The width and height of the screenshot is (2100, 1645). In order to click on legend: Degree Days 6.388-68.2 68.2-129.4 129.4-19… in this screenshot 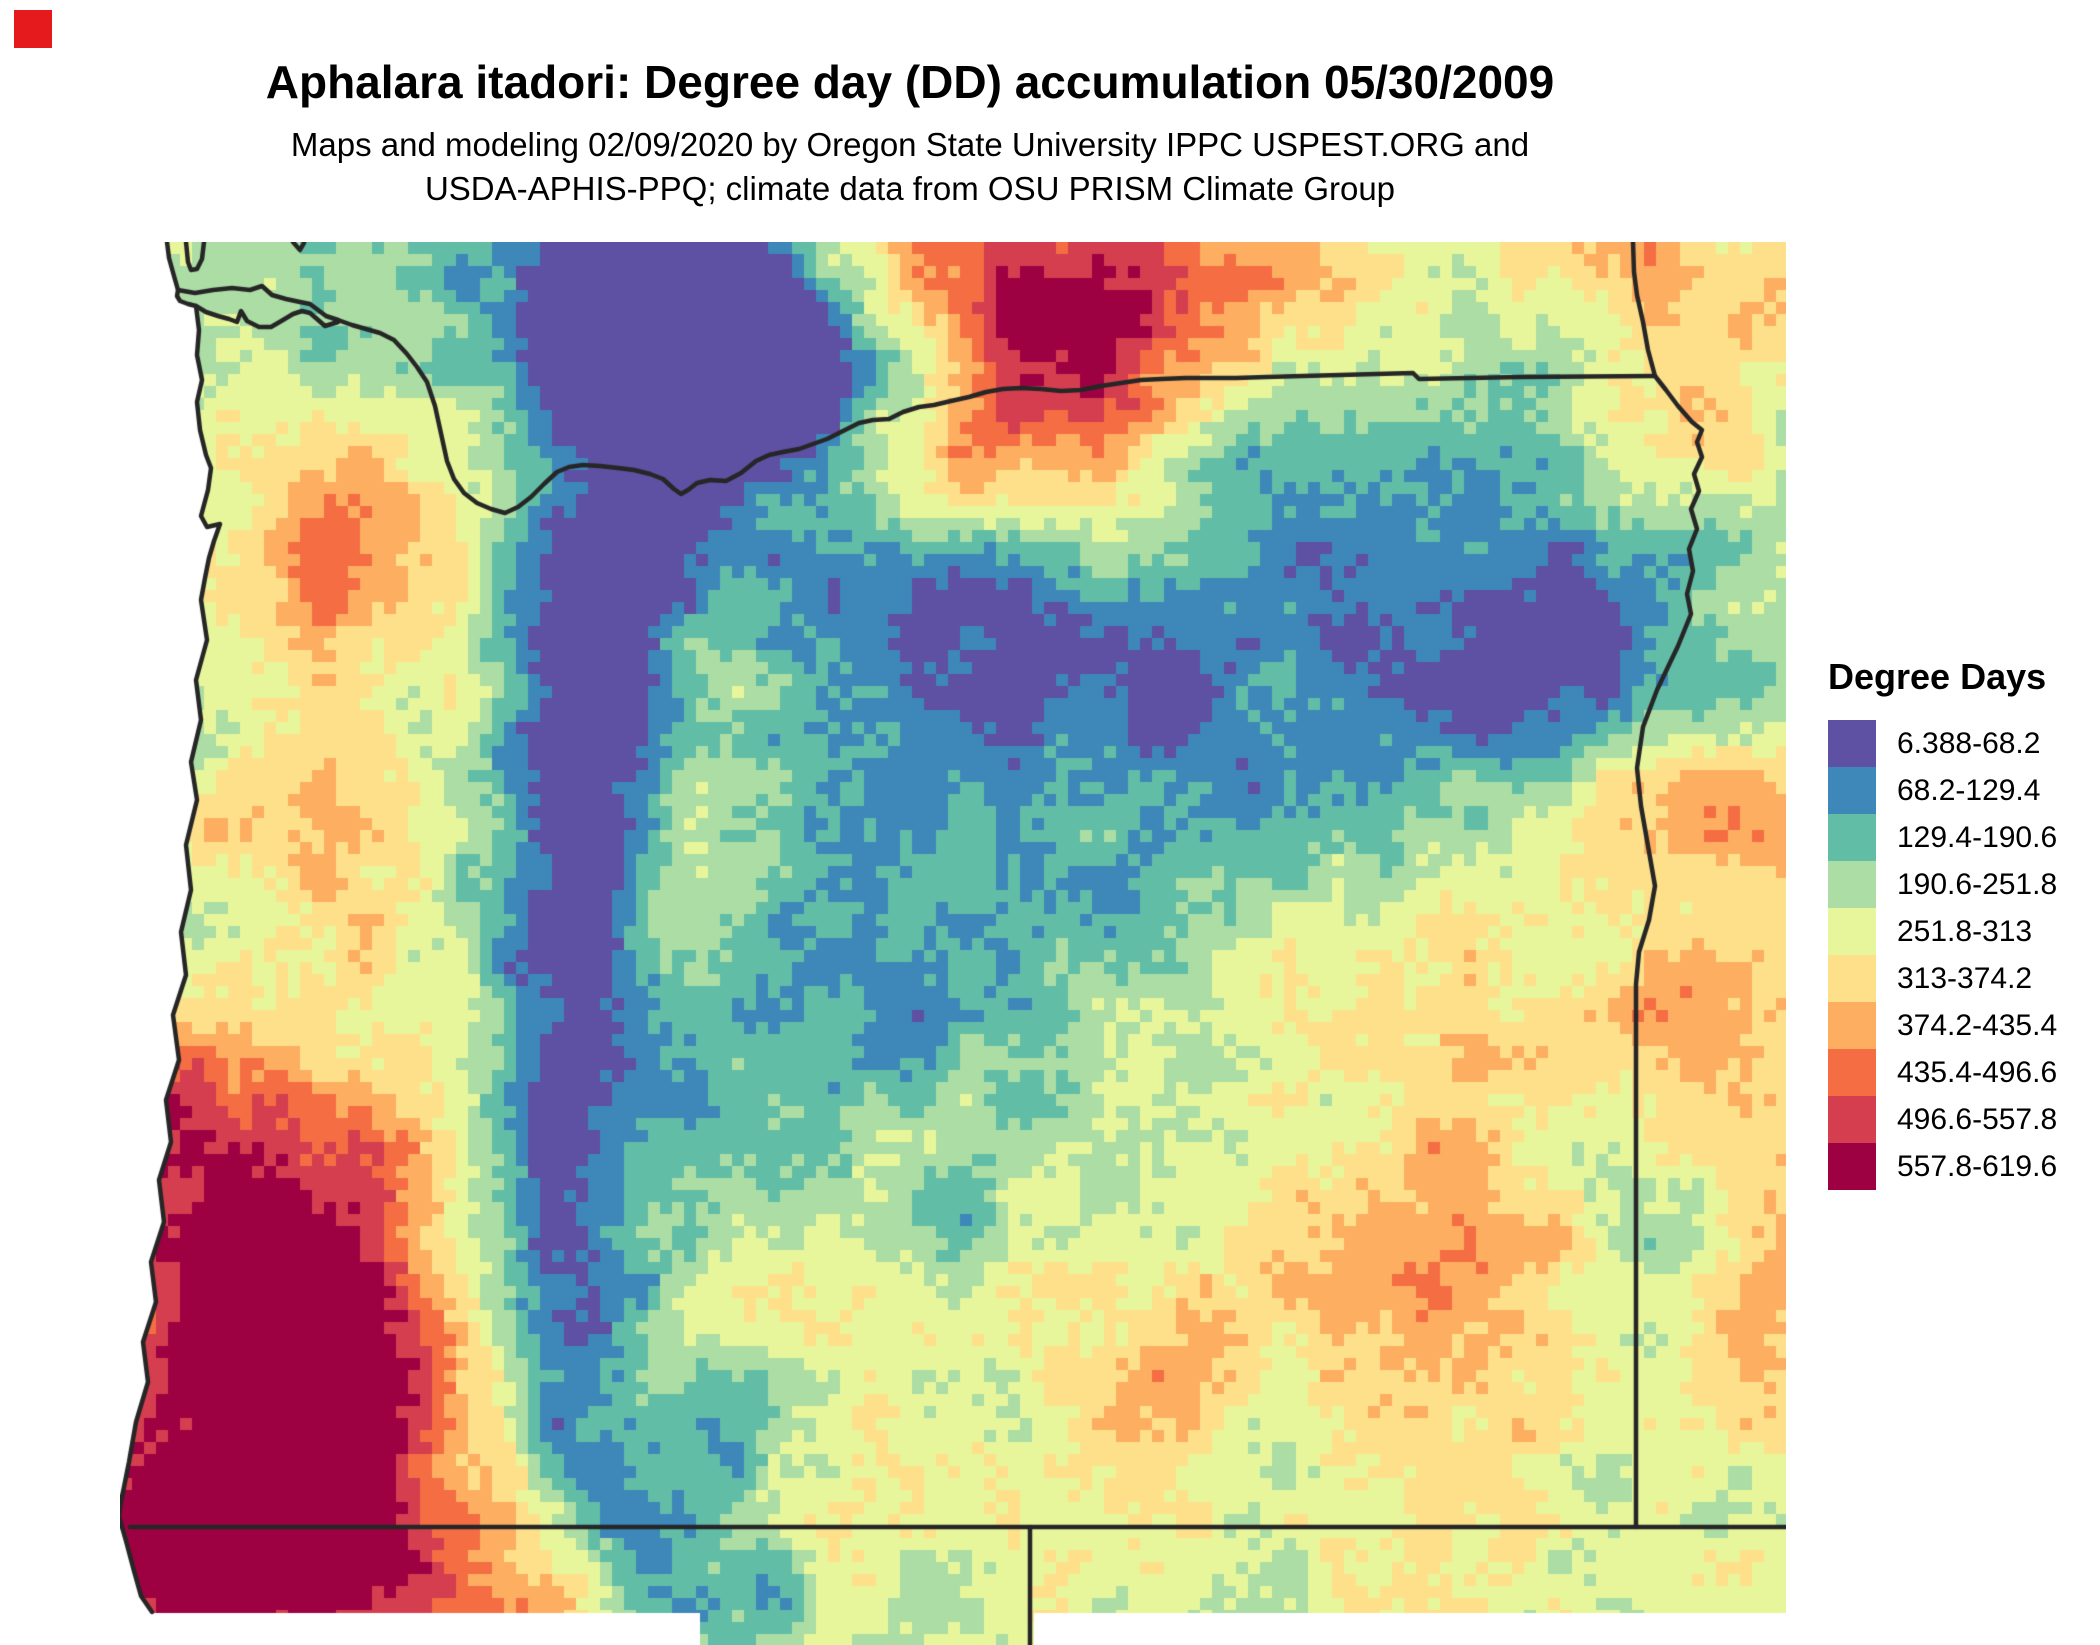, I will do `click(1942, 923)`.